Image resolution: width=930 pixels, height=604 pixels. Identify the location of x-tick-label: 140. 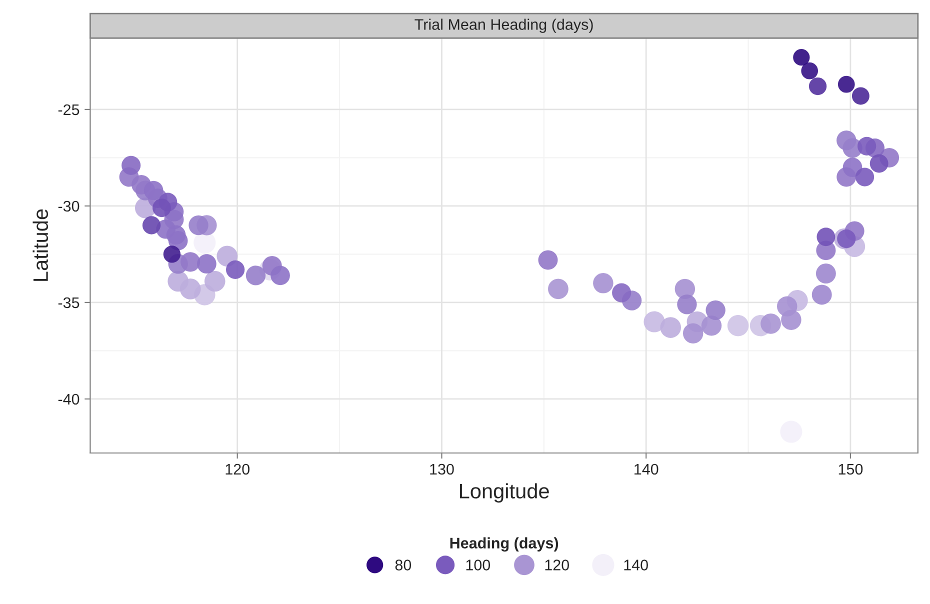
(646, 469).